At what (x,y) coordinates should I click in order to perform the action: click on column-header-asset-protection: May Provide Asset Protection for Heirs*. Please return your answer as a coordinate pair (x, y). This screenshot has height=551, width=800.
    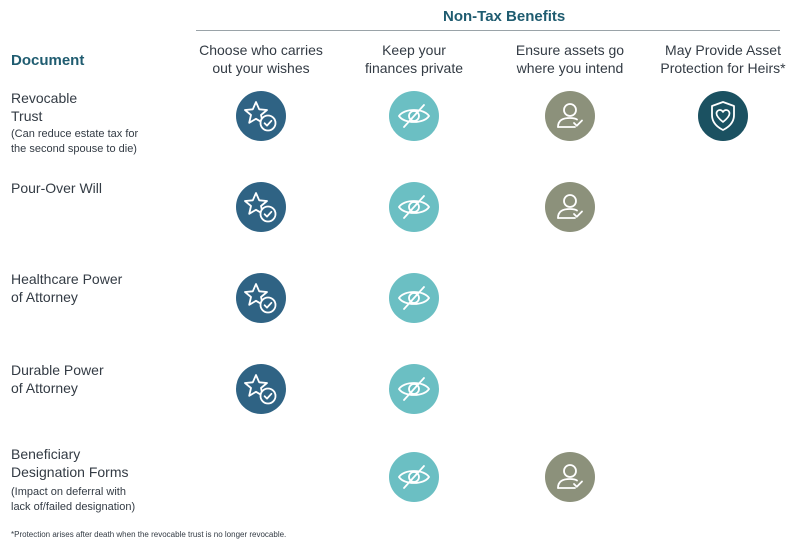
    Looking at the image, I should click on (723, 59).